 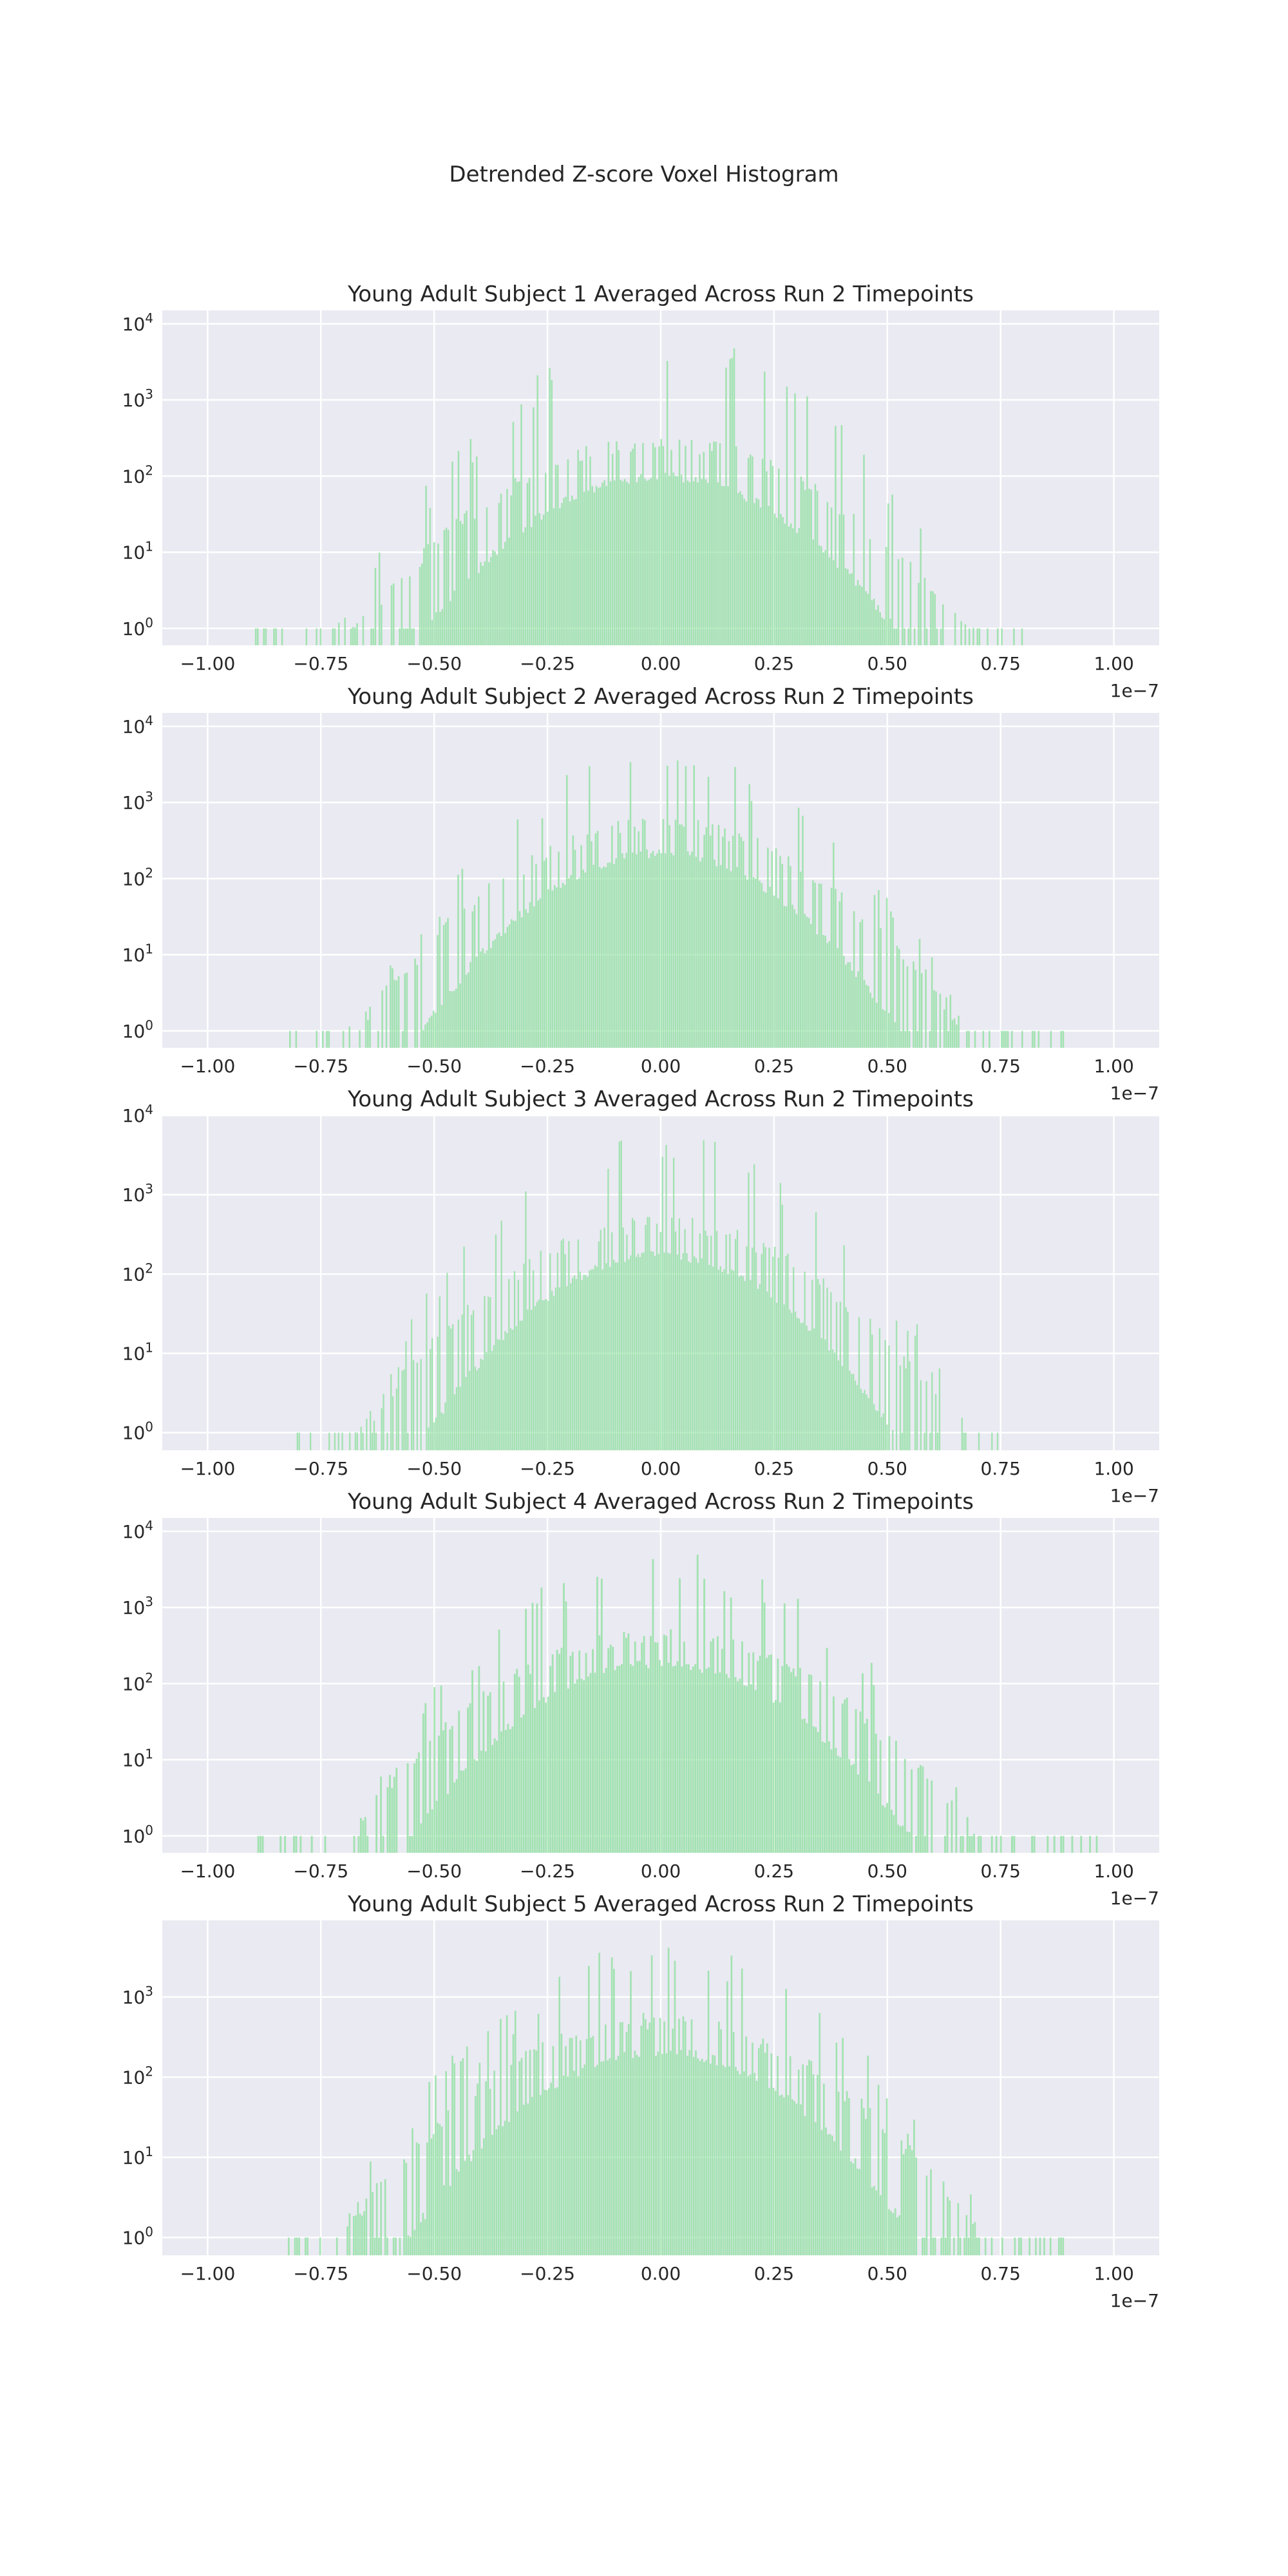 What do you see at coordinates (887, 663) in the screenshot?
I see `x-tick-label: 0.50` at bounding box center [887, 663].